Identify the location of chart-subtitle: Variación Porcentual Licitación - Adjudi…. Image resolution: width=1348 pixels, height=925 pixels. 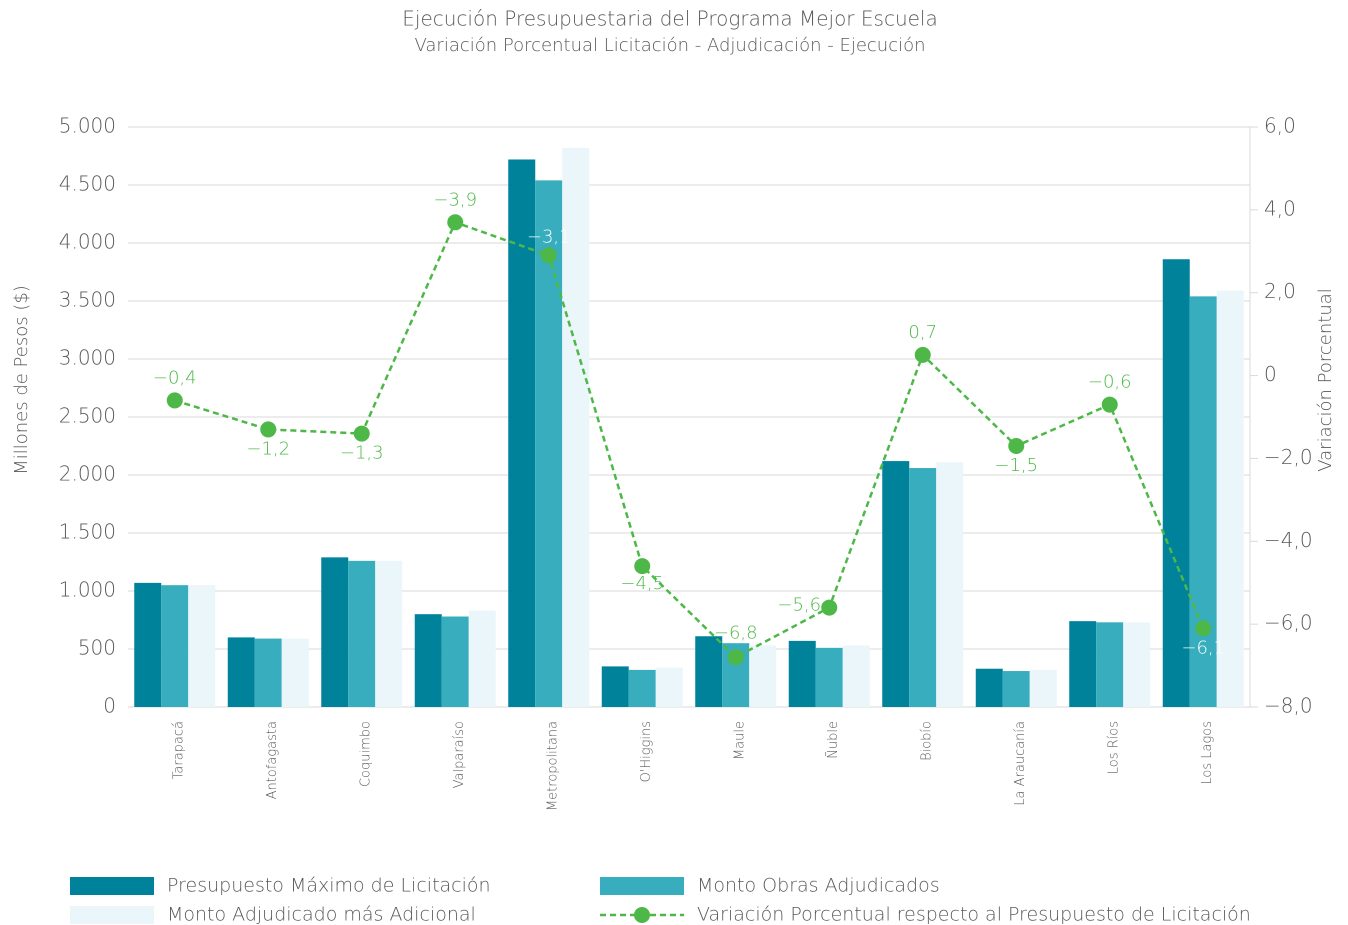
(669, 45).